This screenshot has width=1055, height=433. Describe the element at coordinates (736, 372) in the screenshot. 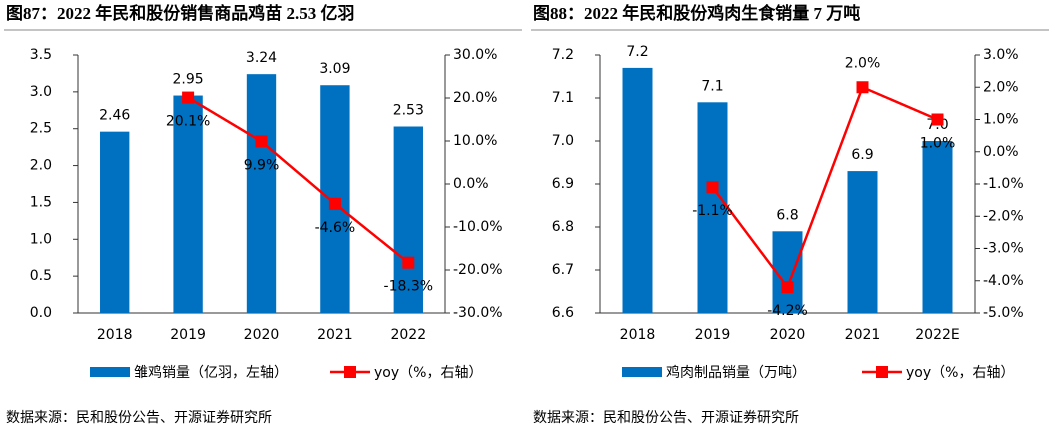

I see `legend-label: 鸡肉制品销量（万吨）` at that location.